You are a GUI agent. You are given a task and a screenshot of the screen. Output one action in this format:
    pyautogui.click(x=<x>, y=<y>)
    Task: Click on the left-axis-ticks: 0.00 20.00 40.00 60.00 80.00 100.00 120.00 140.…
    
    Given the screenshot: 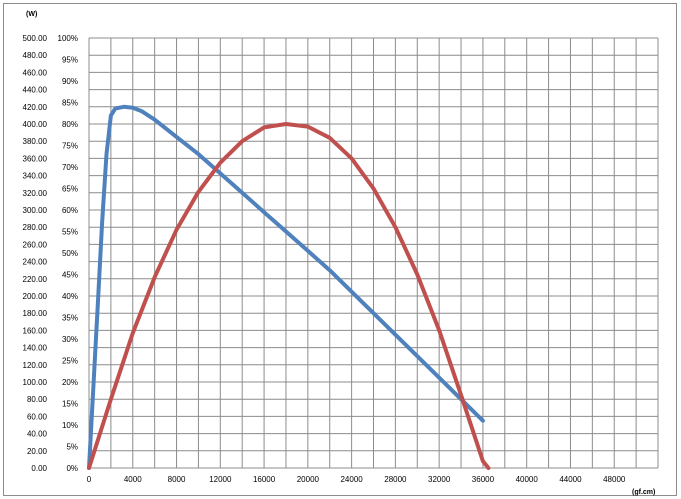 What is the action you would take?
    pyautogui.click(x=35, y=253)
    